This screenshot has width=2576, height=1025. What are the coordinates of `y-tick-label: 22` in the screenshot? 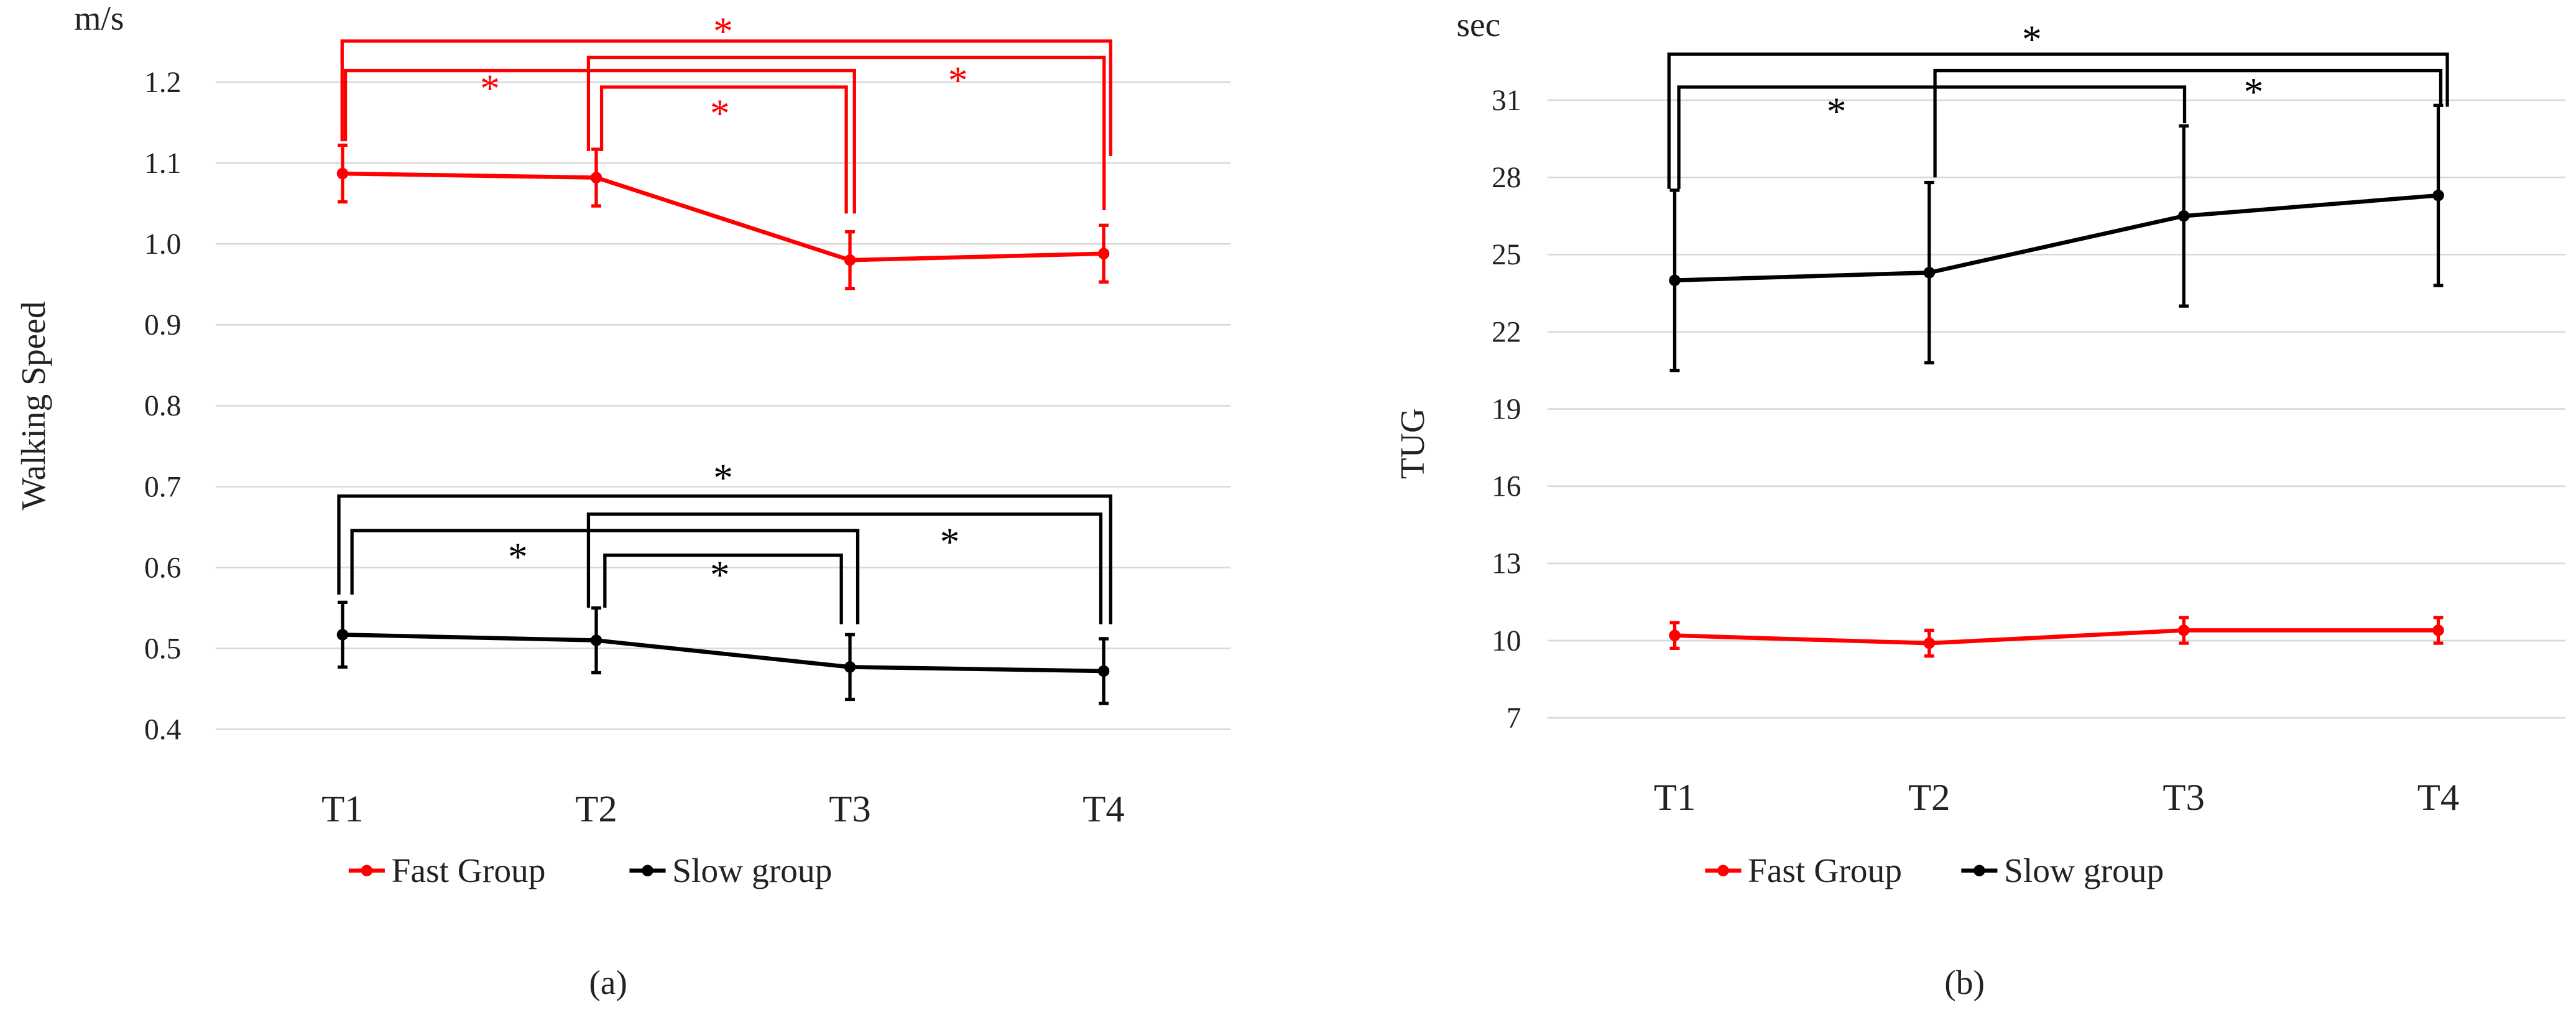 It's located at (1506, 332).